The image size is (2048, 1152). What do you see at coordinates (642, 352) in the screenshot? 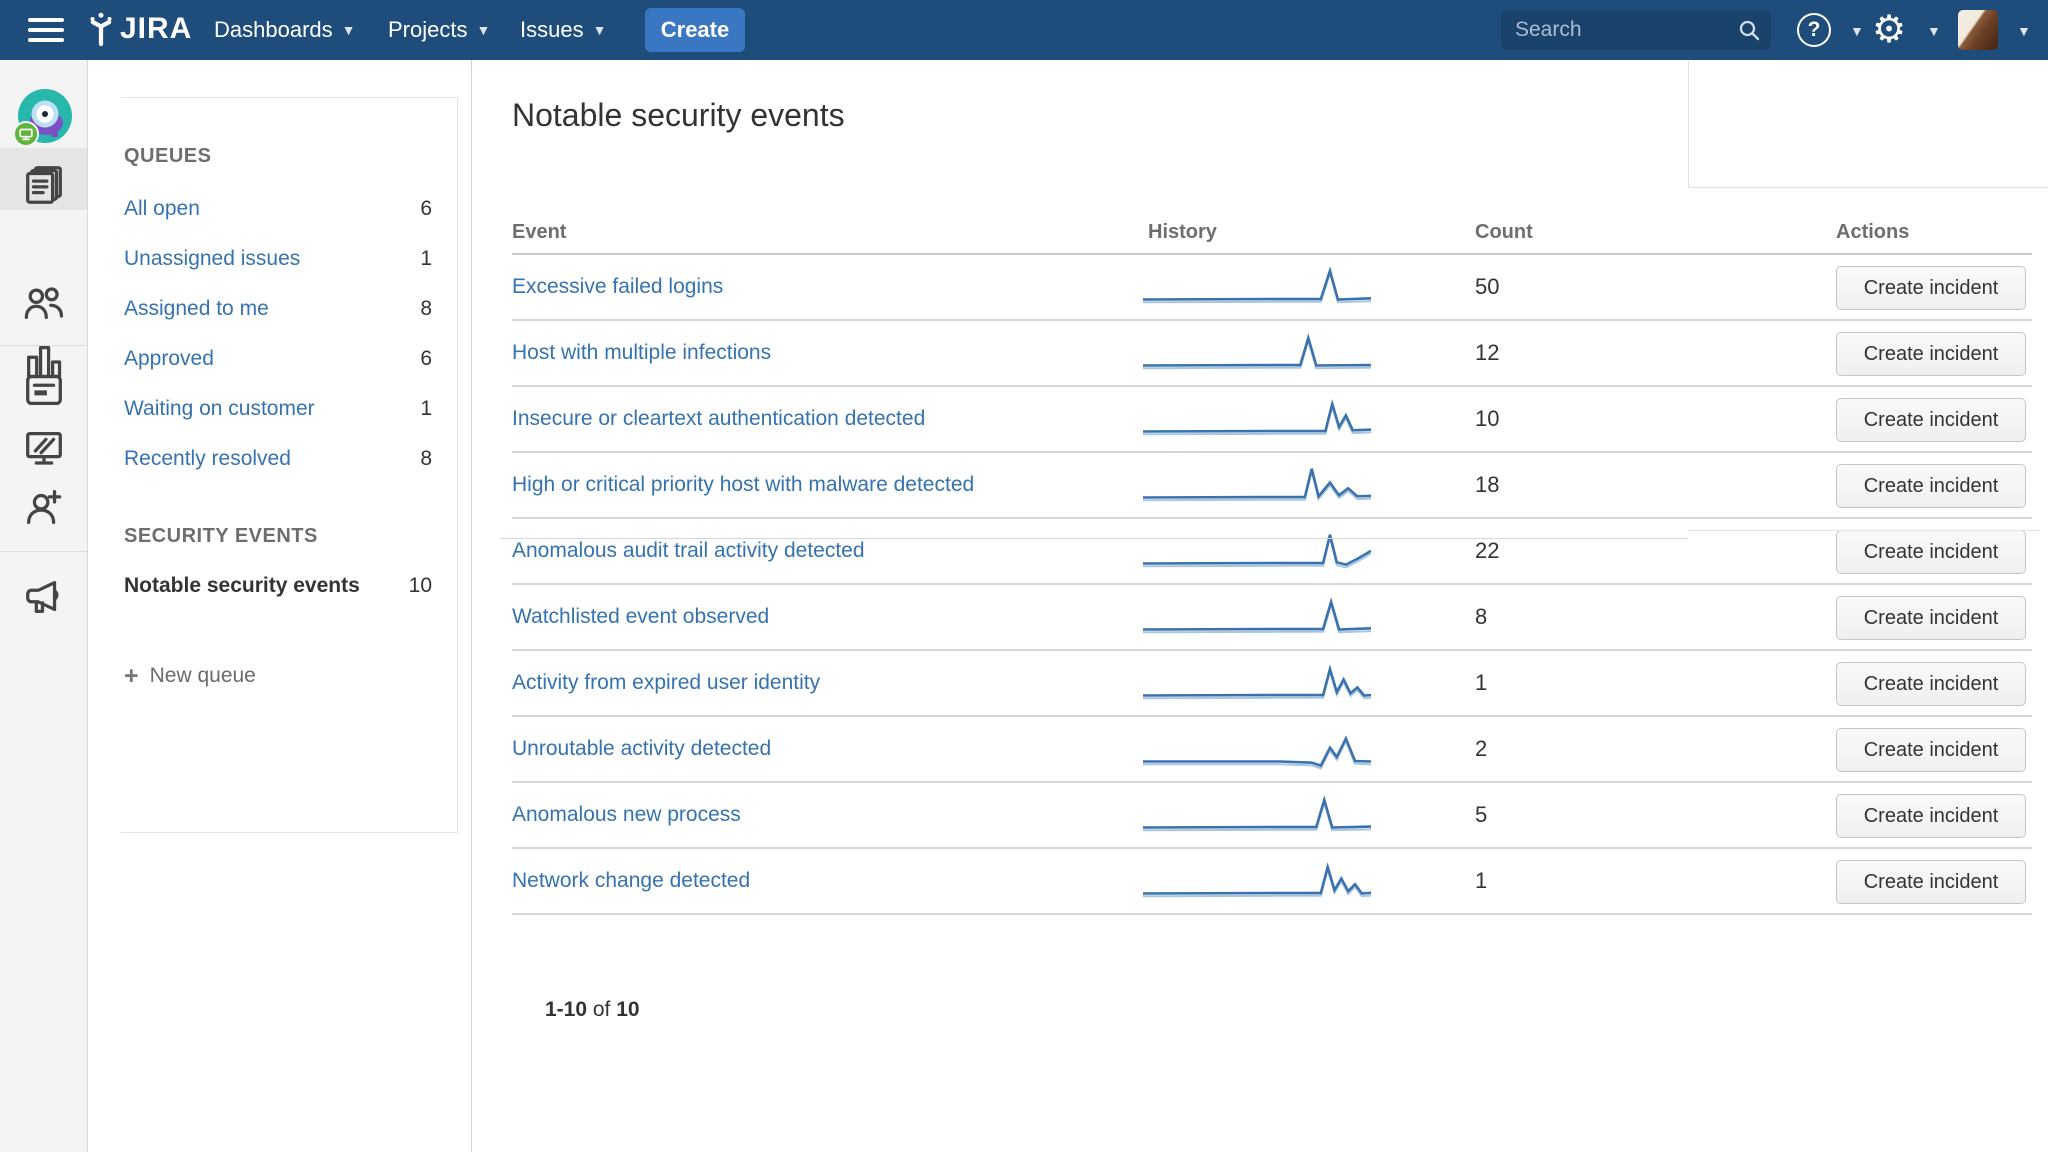
I see `event-link: Host with multiple infections` at bounding box center [642, 352].